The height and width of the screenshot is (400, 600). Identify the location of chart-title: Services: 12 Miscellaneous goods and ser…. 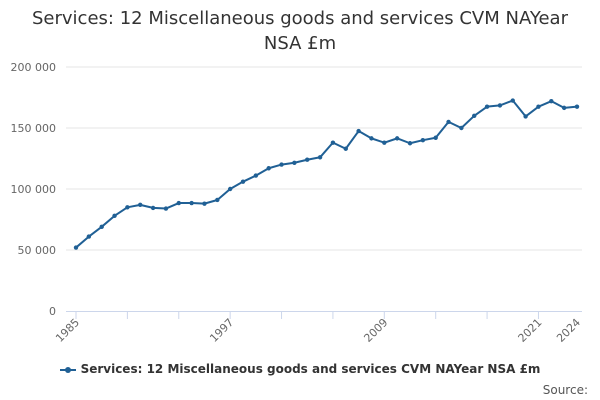
(300, 31).